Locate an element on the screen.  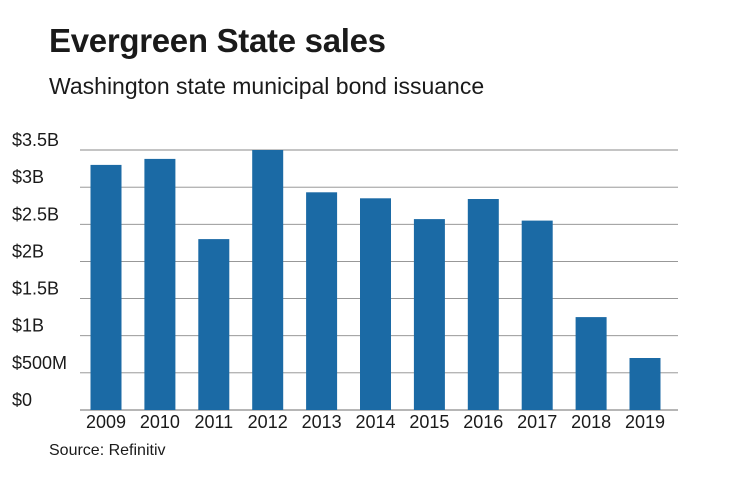
x-tick-label: 2017 is located at coordinates (537, 422).